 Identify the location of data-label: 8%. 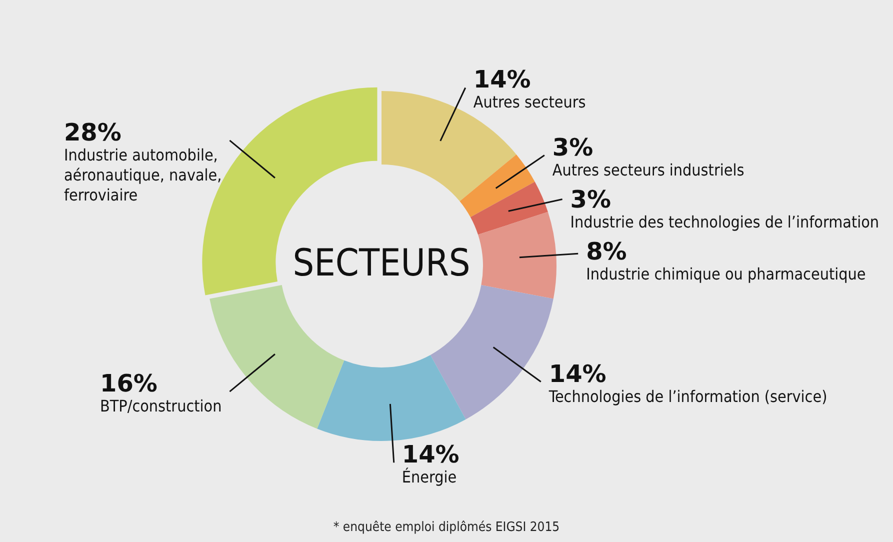
(606, 251).